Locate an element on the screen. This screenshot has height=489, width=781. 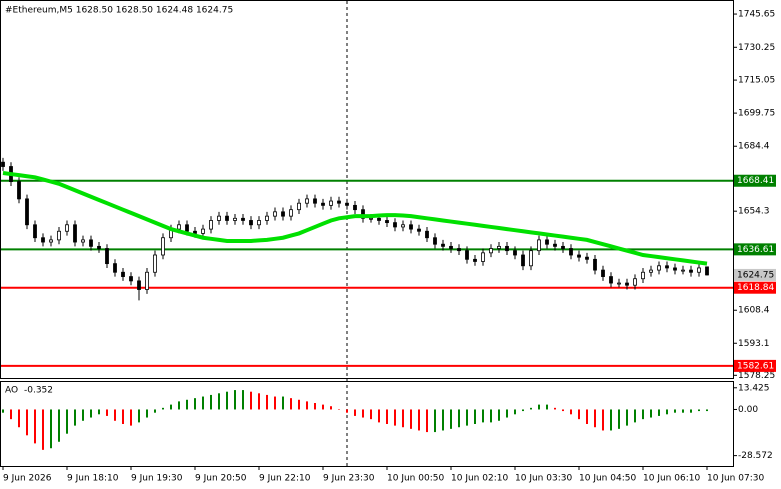
last-price-label: 1624.75 is located at coordinates (755, 275).